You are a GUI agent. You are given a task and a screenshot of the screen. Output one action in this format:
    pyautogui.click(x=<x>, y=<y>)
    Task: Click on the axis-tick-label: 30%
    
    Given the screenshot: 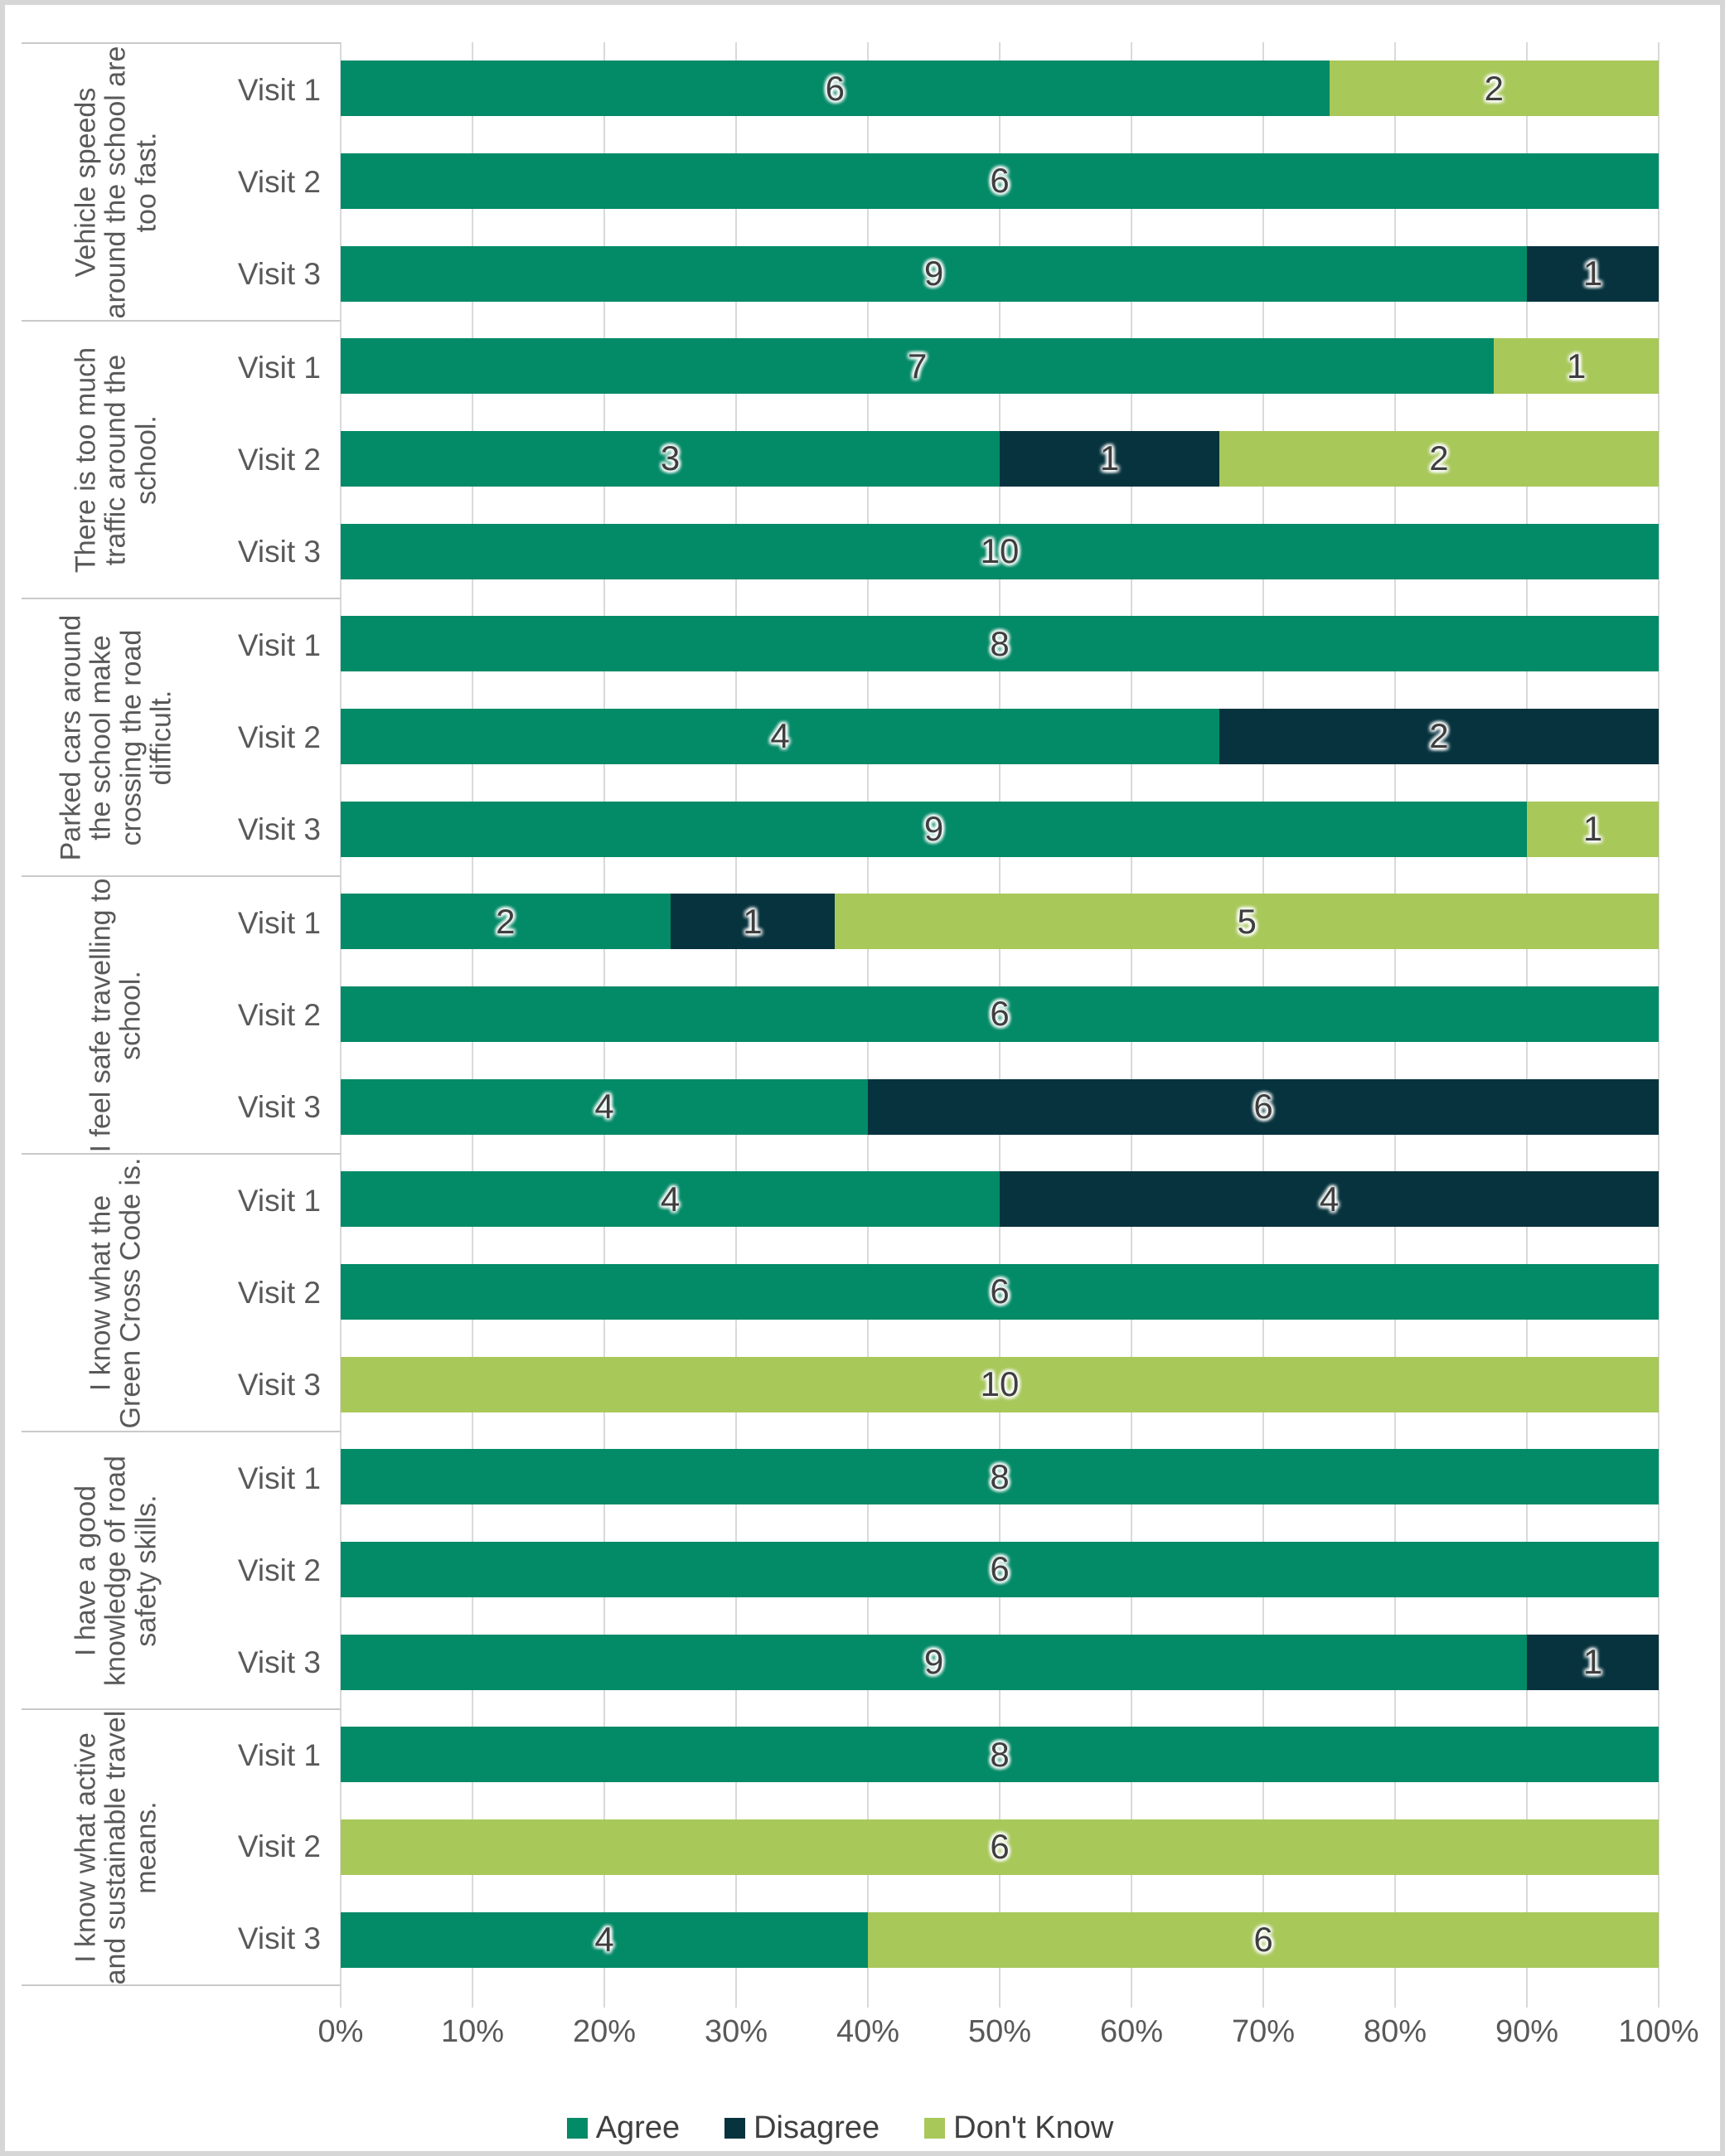 What is the action you would take?
    pyautogui.click(x=736, y=2031)
    